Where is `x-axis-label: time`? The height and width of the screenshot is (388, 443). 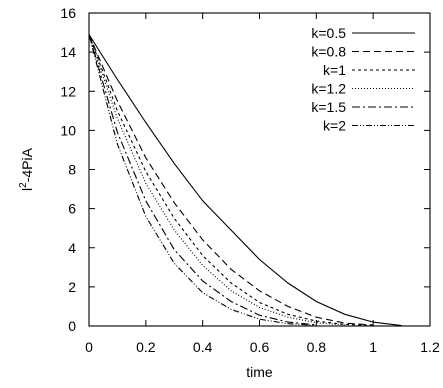
x-axis-label: time is located at coordinates (259, 372).